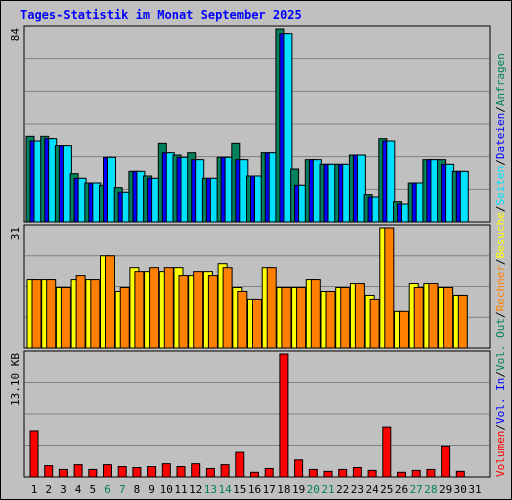  What do you see at coordinates (78, 489) in the screenshot?
I see `x-tick-label: 4` at bounding box center [78, 489].